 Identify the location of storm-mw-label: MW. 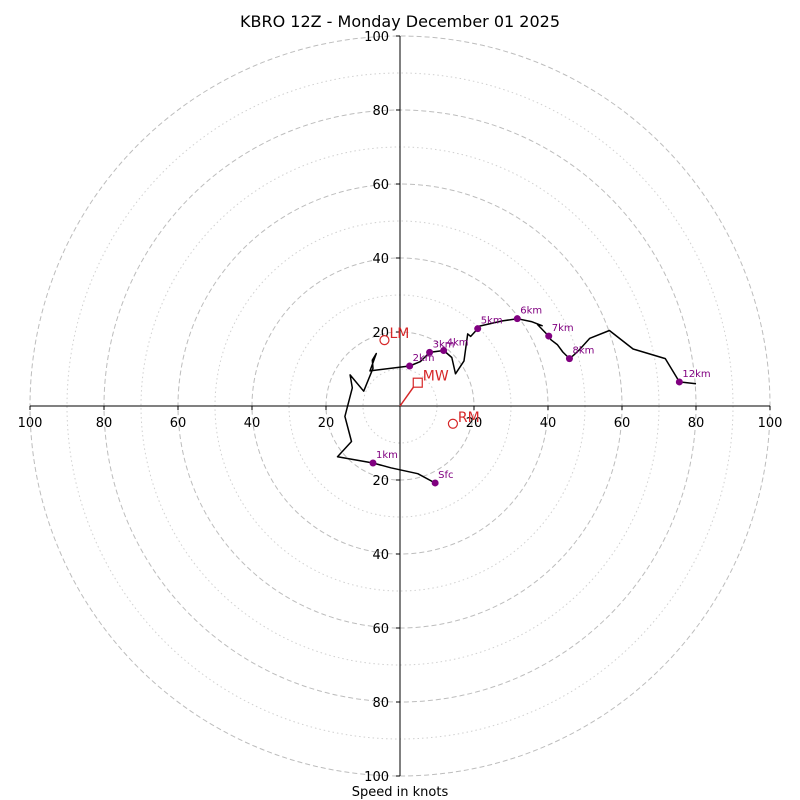
(436, 377).